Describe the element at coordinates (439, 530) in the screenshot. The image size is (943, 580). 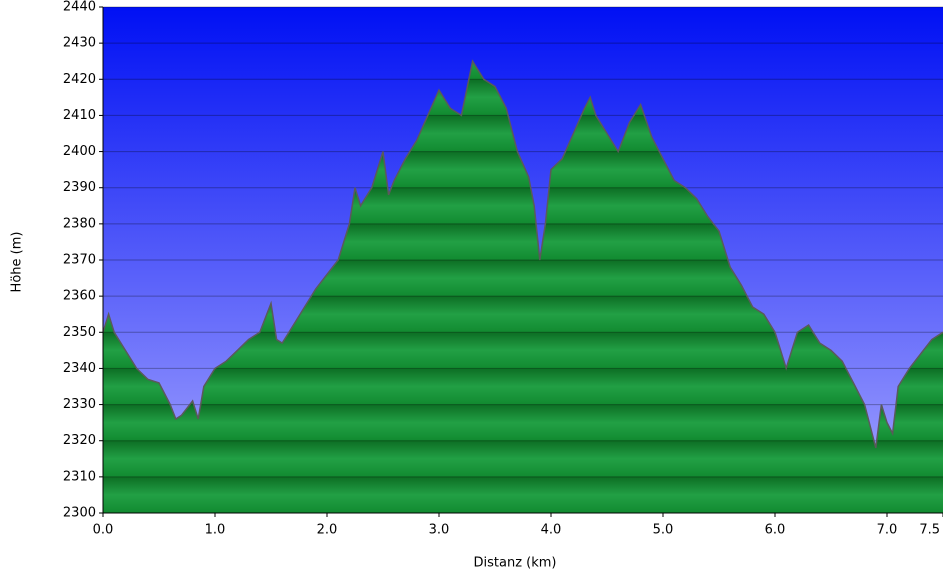
I see `x-tick-label: 3.0` at that location.